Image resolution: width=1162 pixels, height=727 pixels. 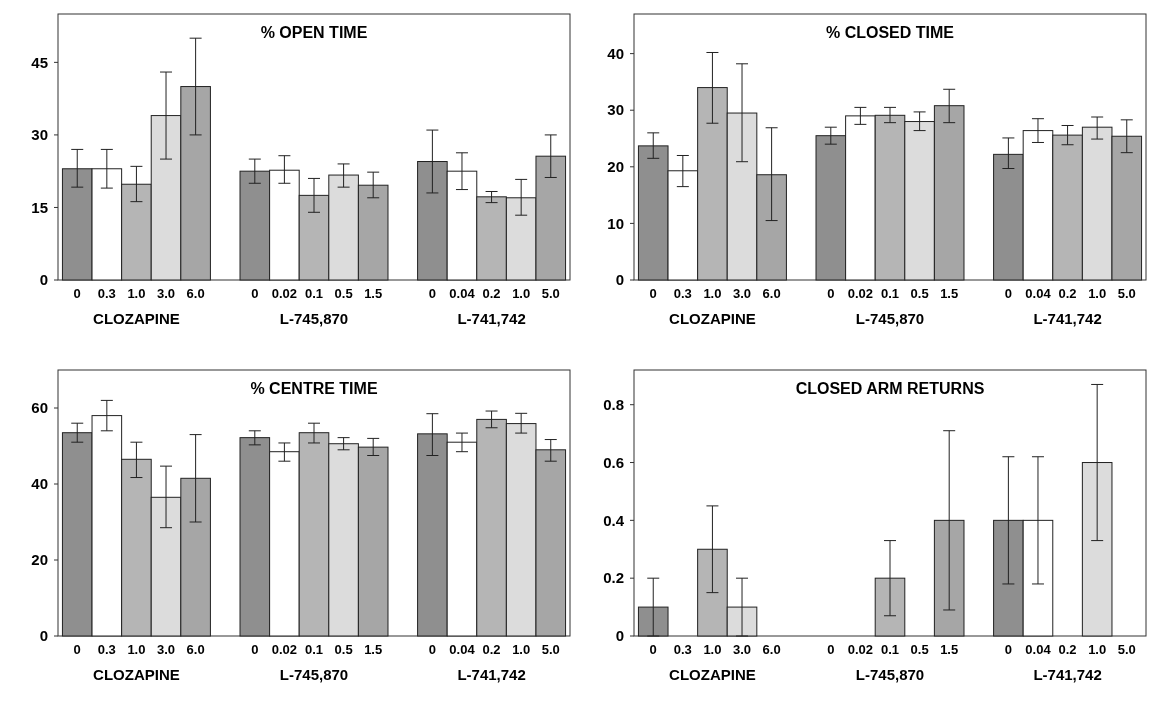 What do you see at coordinates (614, 520) in the screenshot?
I see `y-tick-label: 0.4` at bounding box center [614, 520].